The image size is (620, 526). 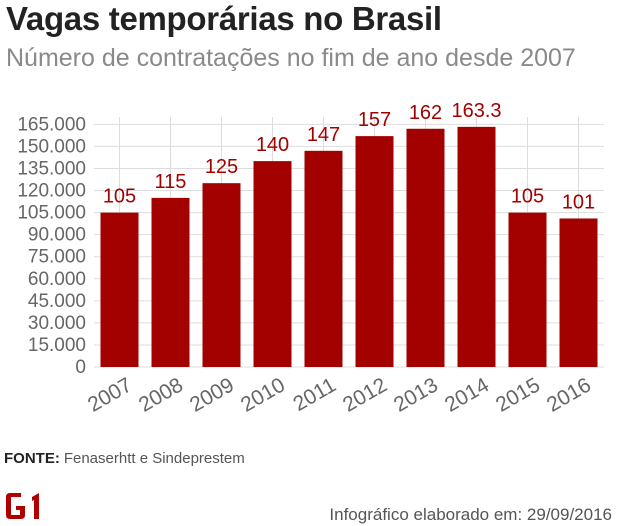 I want to click on credit-line: Infográfico elaborado em: 29/09/2016, so click(x=470, y=514).